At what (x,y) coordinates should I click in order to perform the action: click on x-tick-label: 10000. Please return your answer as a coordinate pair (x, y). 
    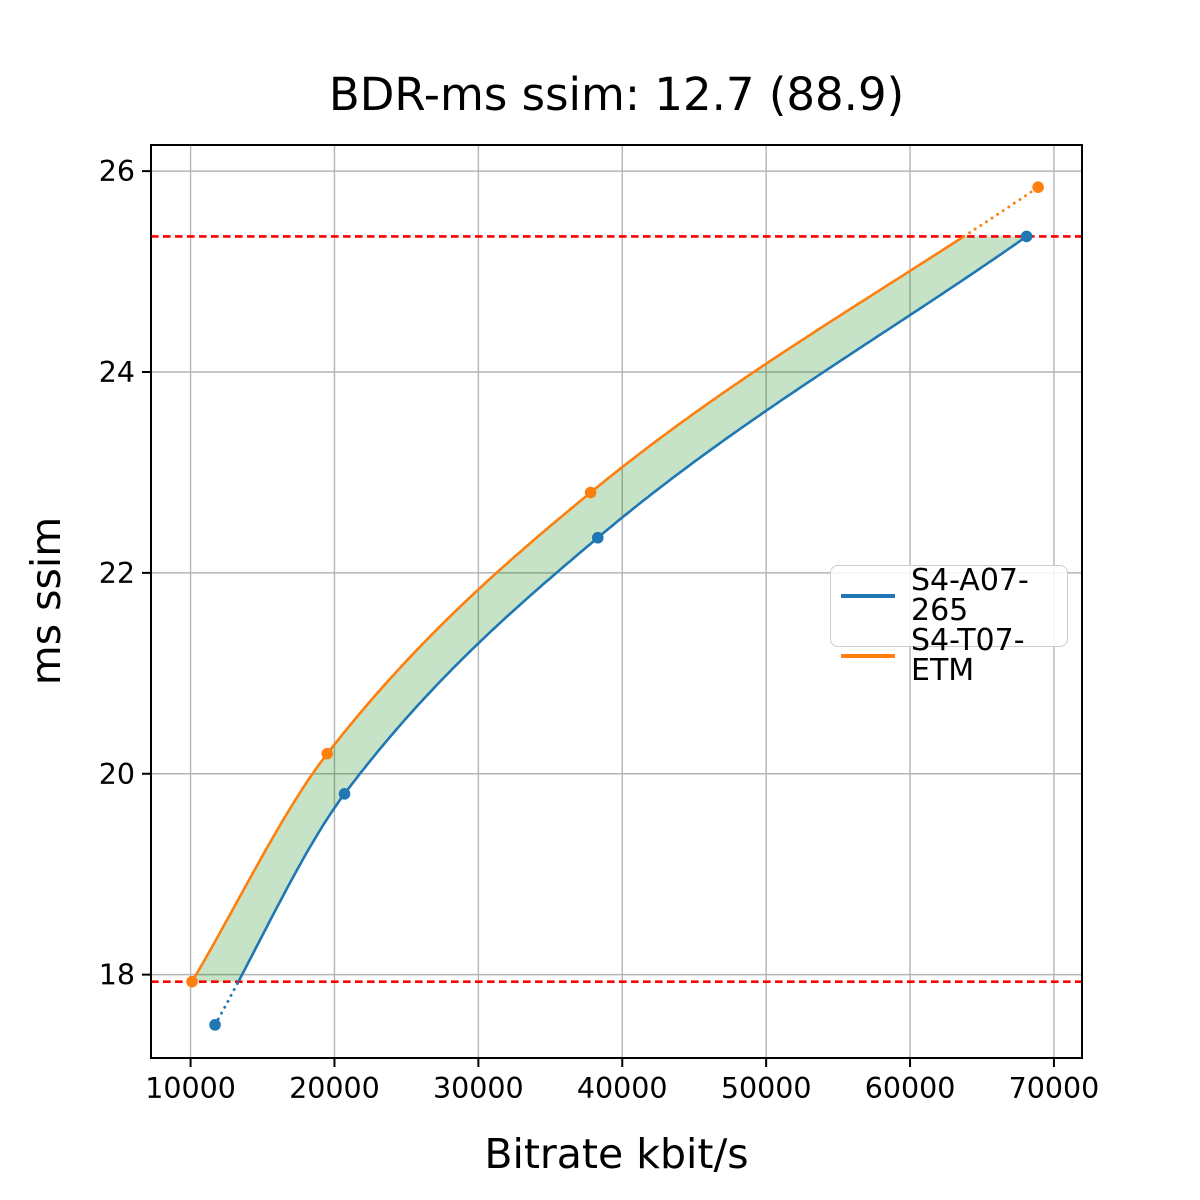
    Looking at the image, I should click on (190, 1088).